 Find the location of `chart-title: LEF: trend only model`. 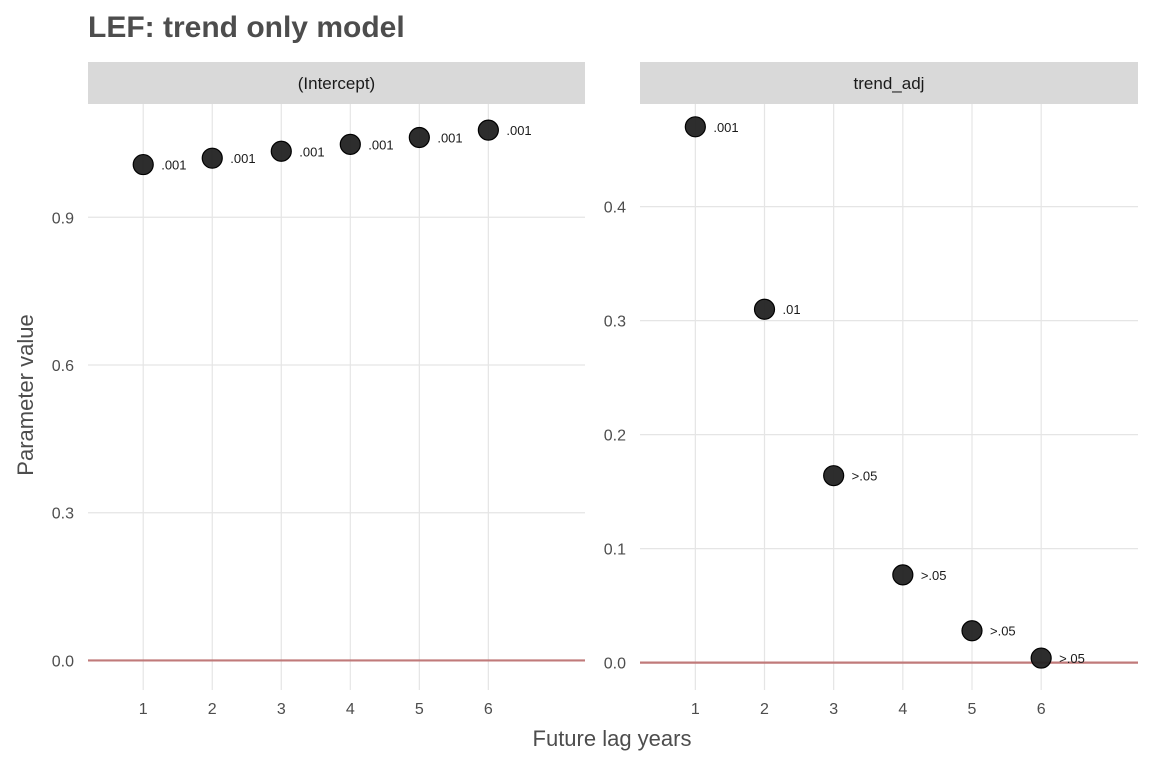

chart-title: LEF: trend only model is located at coordinates (246, 27).